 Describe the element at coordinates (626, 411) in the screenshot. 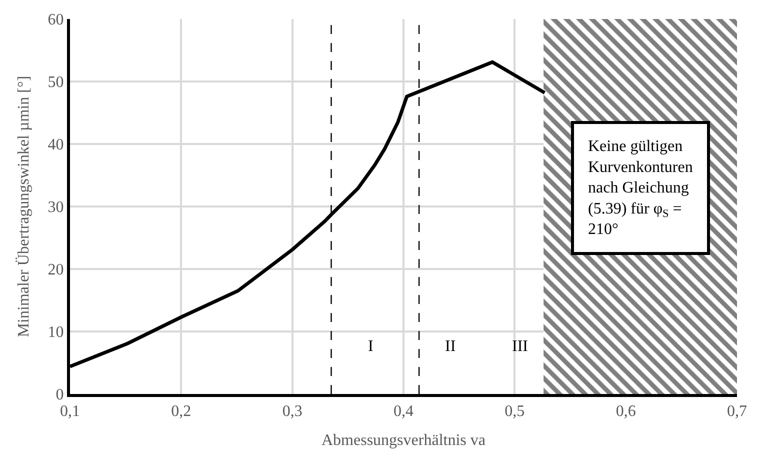

I see `x-tick-label: 0,6` at that location.